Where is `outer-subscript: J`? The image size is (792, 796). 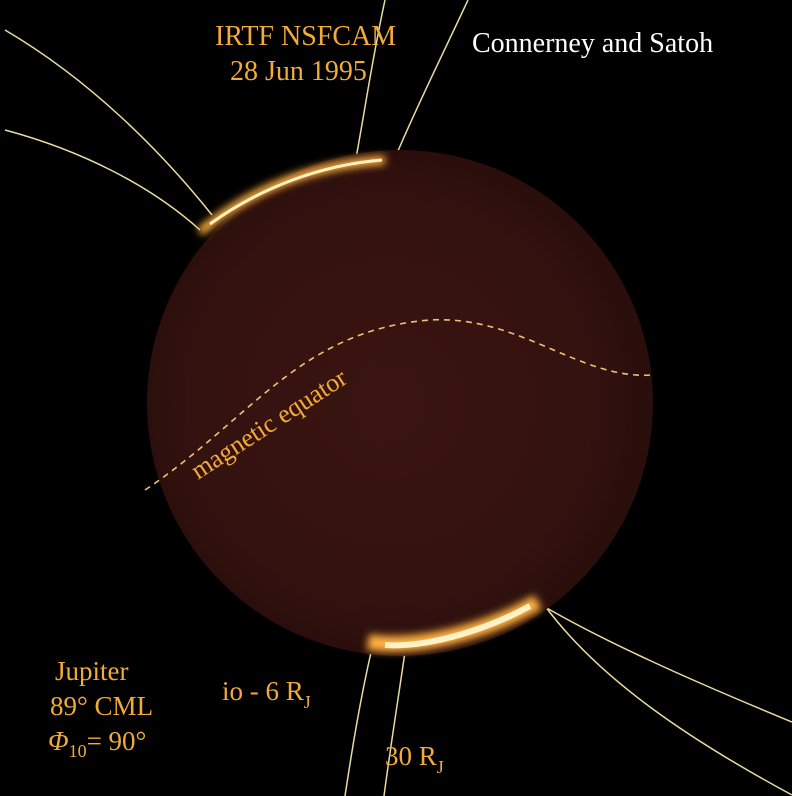
outer-subscript: J is located at coordinates (440, 767).